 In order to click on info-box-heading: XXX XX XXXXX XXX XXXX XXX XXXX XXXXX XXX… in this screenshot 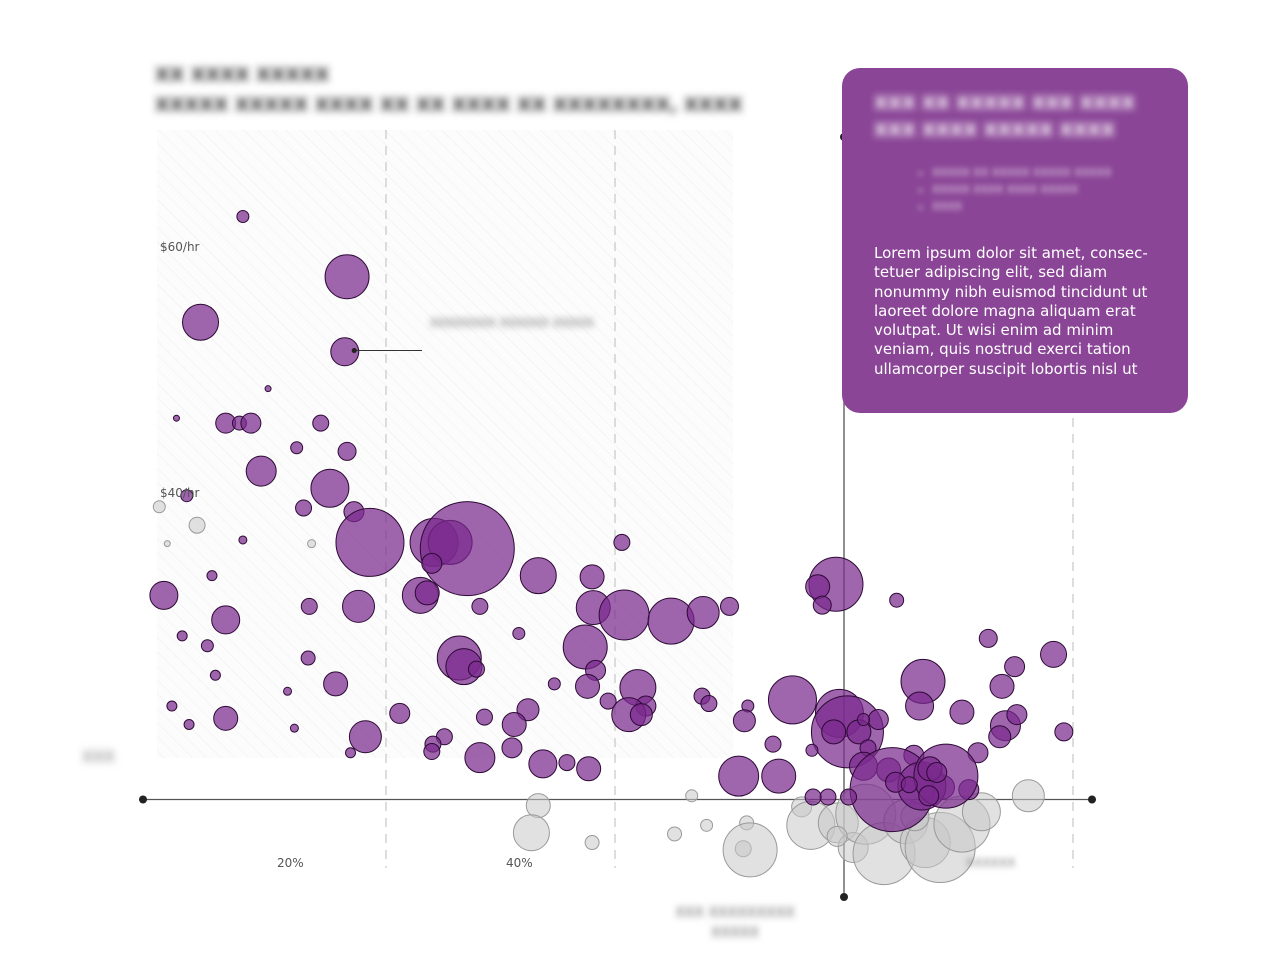, I will do `click(1004, 117)`.